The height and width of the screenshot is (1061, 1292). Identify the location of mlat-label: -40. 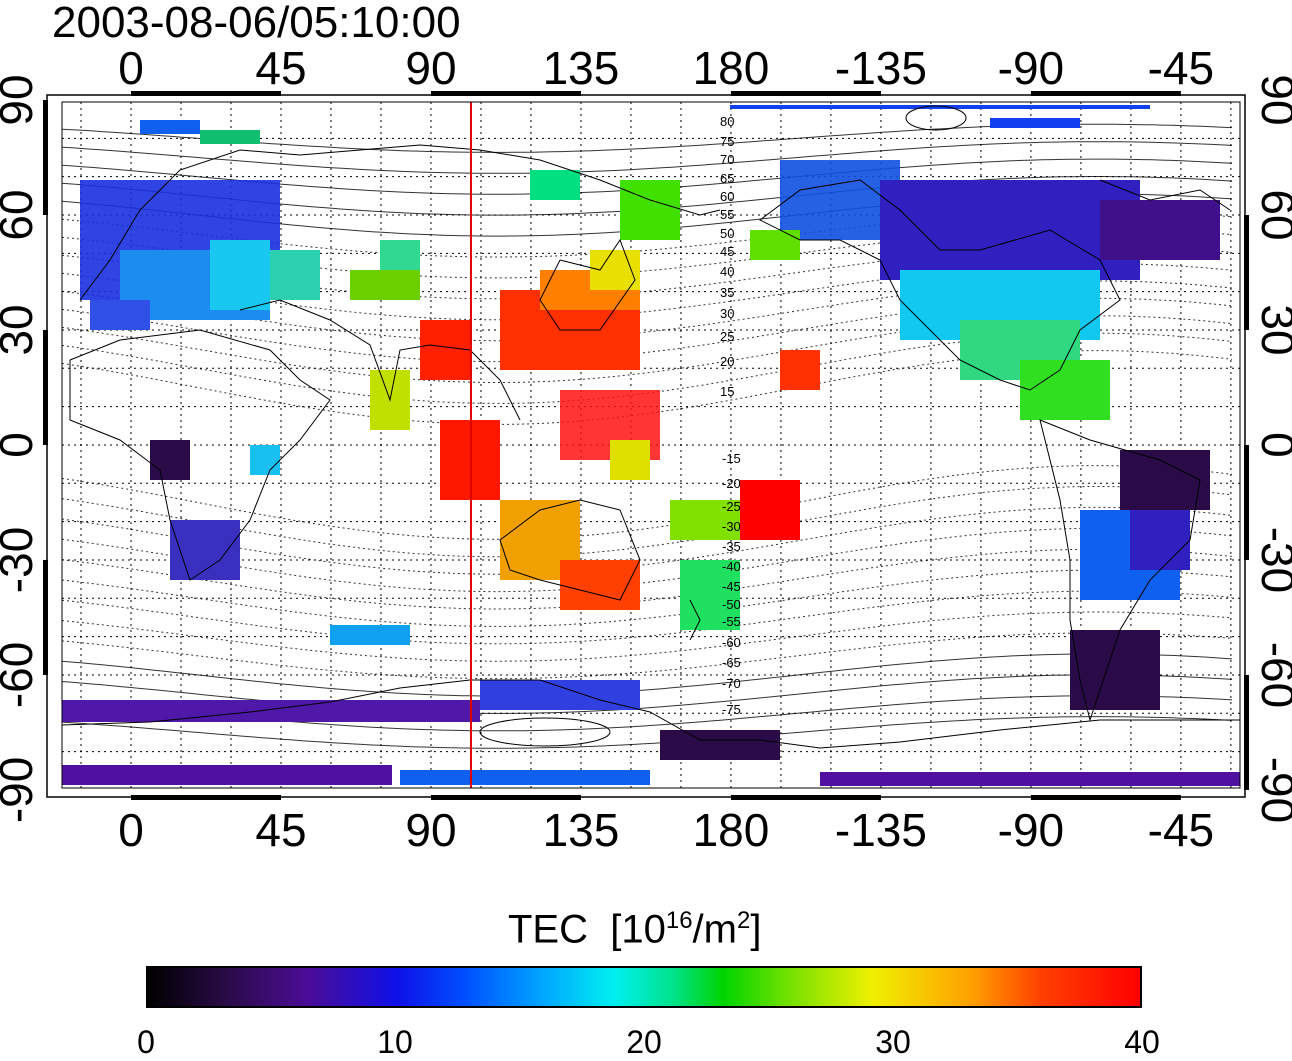
(731, 566).